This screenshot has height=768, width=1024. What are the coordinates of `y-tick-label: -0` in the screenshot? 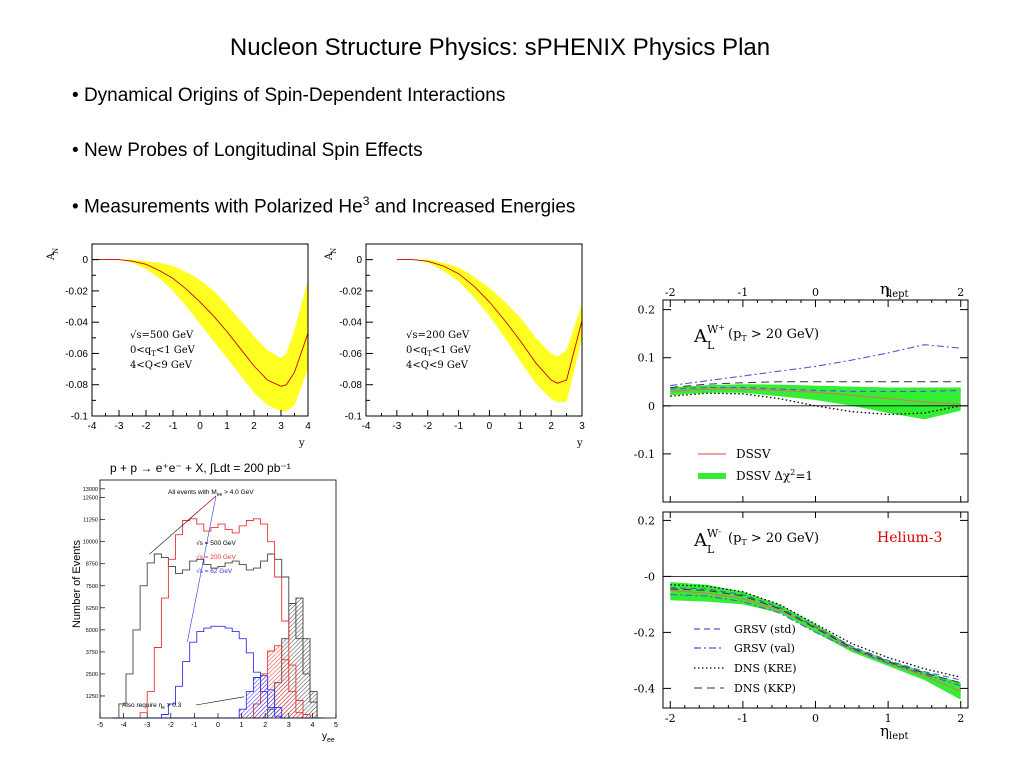 It's located at (649, 576).